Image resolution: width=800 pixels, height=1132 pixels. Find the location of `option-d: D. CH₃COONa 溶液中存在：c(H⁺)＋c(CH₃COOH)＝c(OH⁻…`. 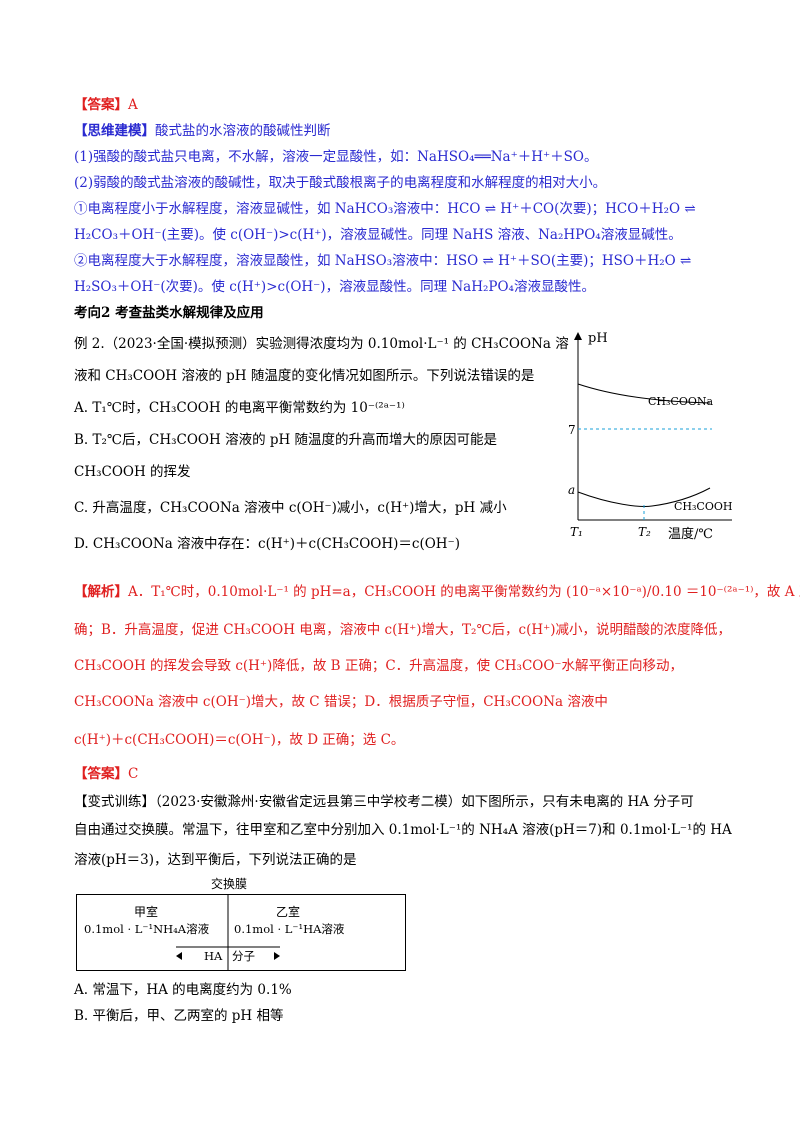

option-d: D. CH₃COONa 溶液中存在：c(H⁺)＋c(CH₃COOH)＝c(OH⁻… is located at coordinates (267, 544).